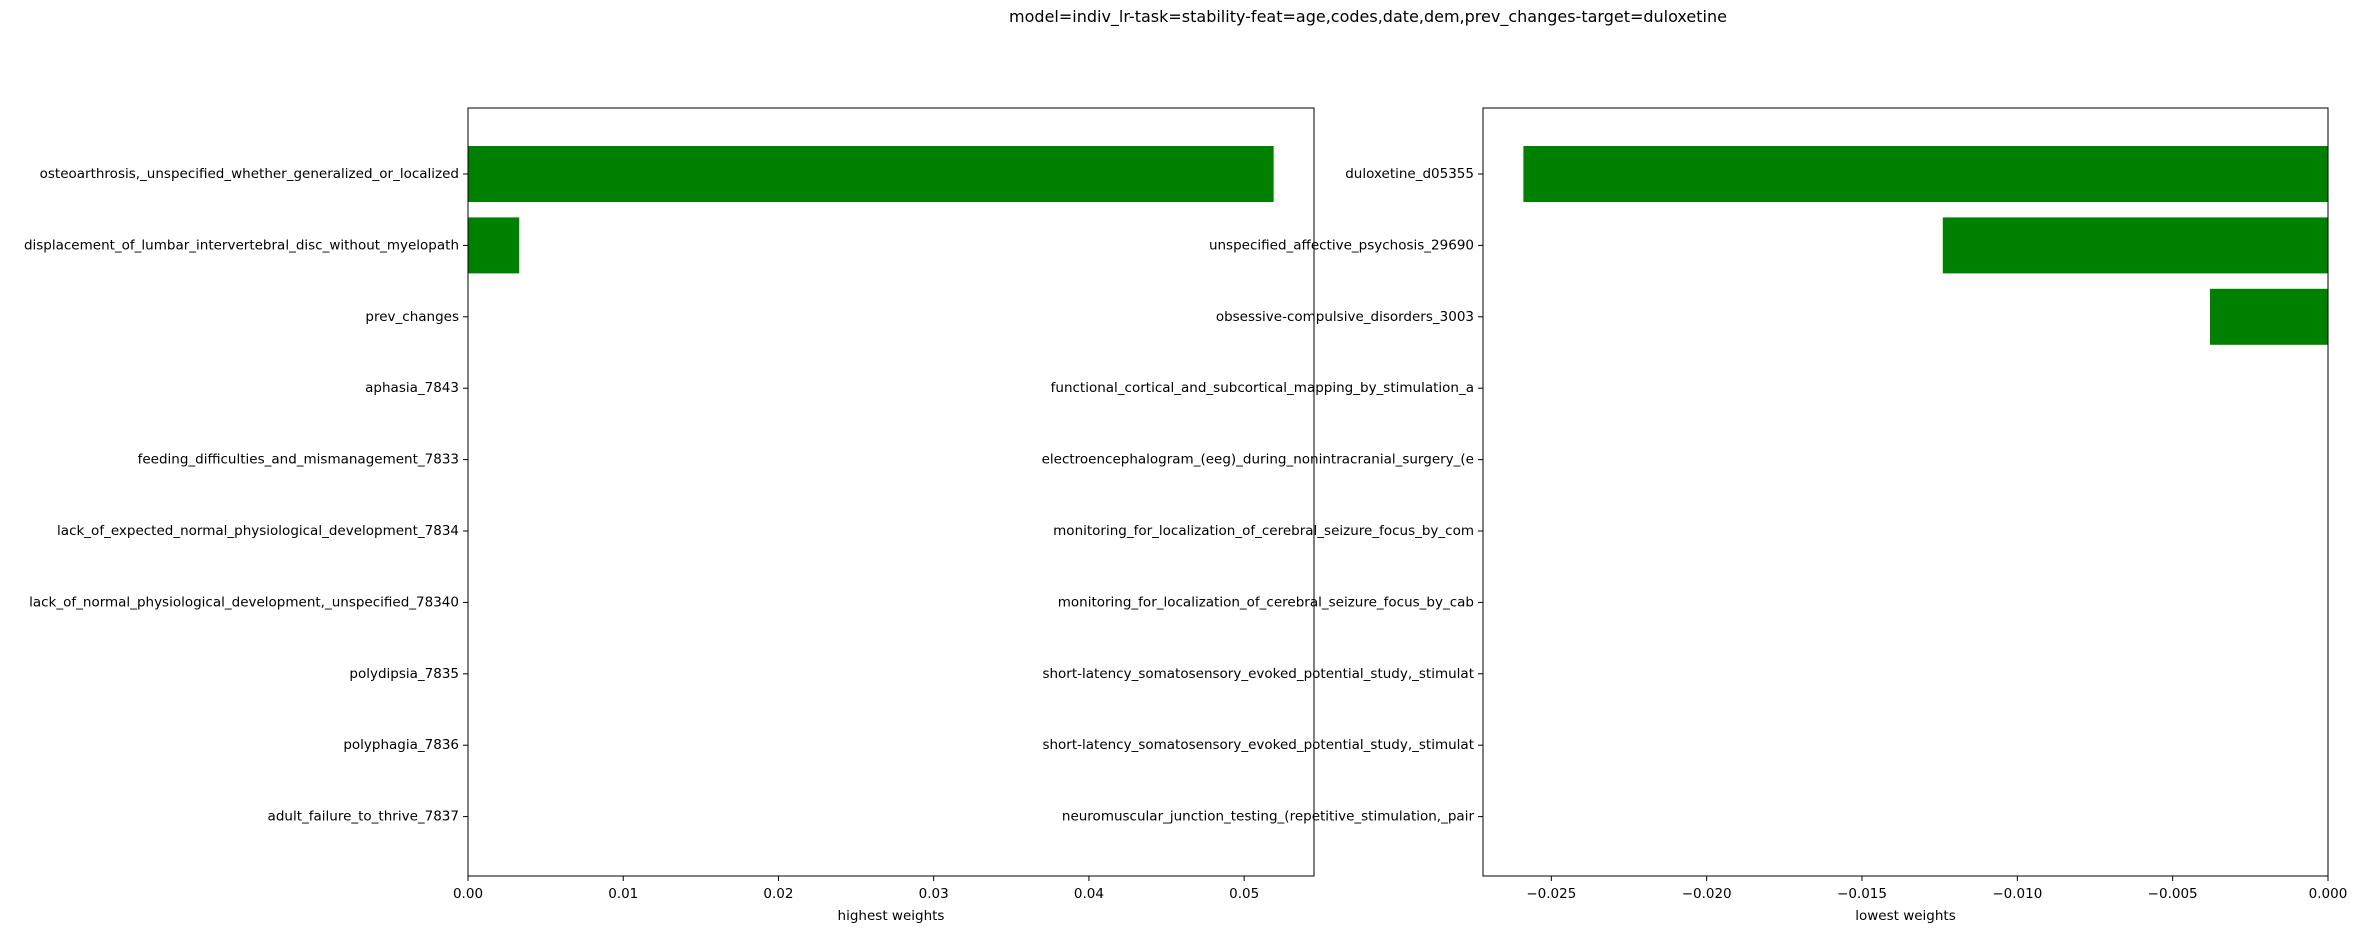 This screenshot has width=2358, height=933. What do you see at coordinates (778, 894) in the screenshot?
I see `x-tick-label: 0.02` at bounding box center [778, 894].